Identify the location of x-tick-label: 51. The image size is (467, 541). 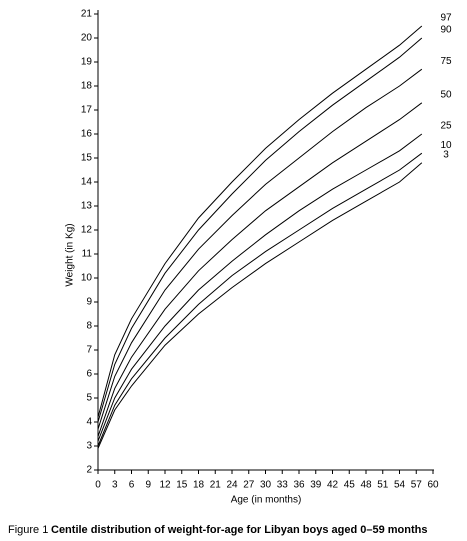
(383, 485).